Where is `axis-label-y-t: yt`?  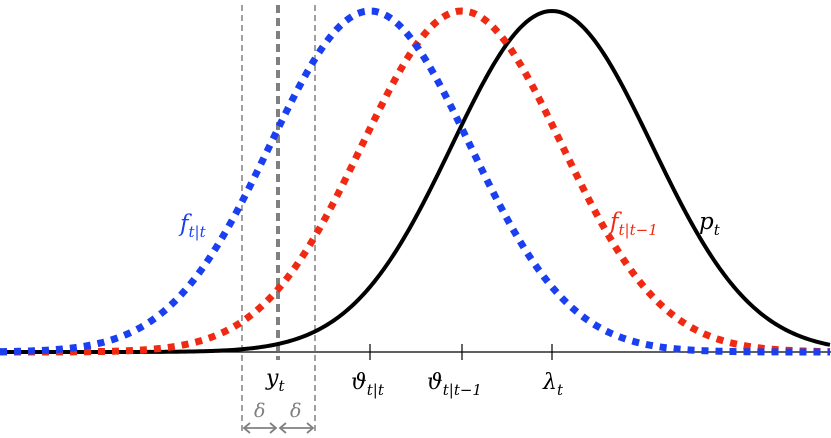
axis-label-y-t: yt is located at coordinates (275, 380).